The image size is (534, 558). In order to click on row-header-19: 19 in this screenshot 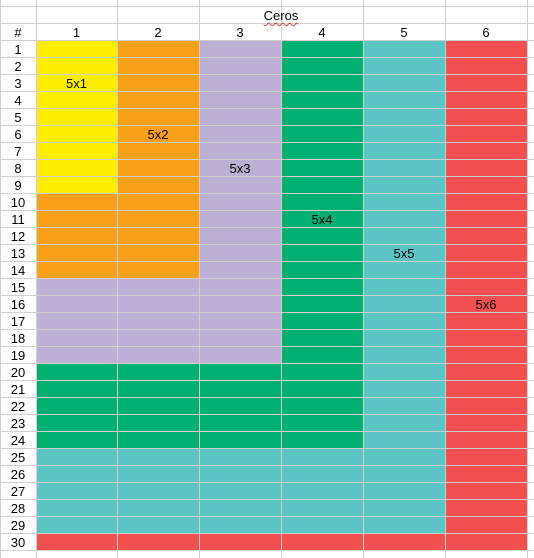, I will do `click(18, 355)`.